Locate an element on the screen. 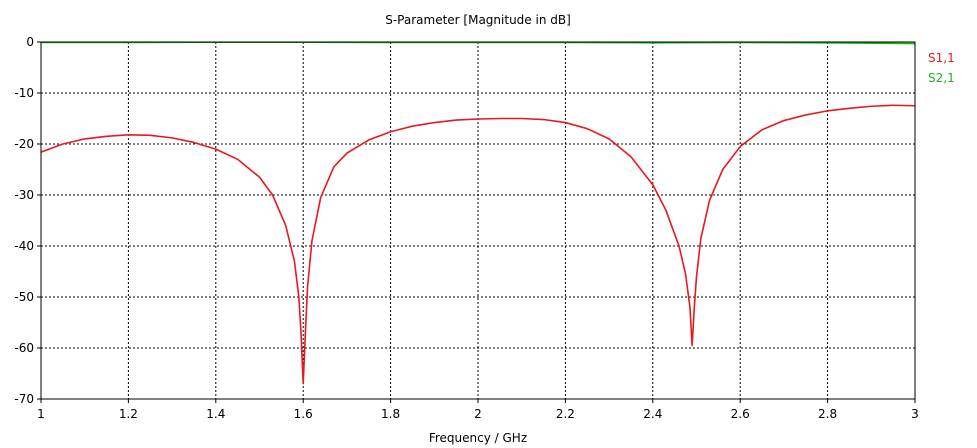 This screenshot has width=977, height=448. x-tick-label: 1.4 is located at coordinates (215, 414).